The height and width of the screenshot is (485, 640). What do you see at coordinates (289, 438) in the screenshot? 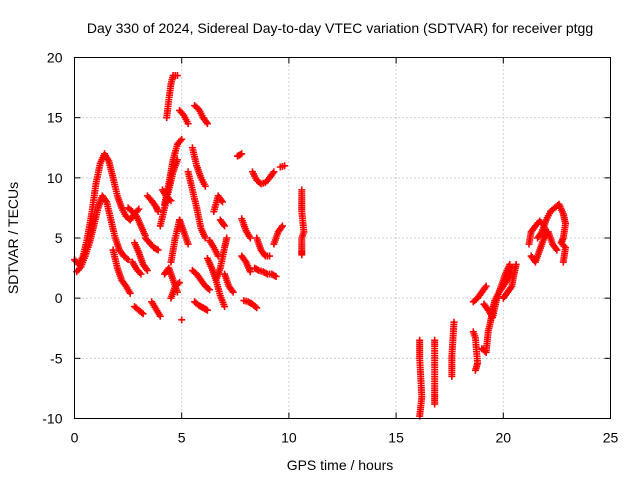
I see `x-tick-label: 10` at bounding box center [289, 438].